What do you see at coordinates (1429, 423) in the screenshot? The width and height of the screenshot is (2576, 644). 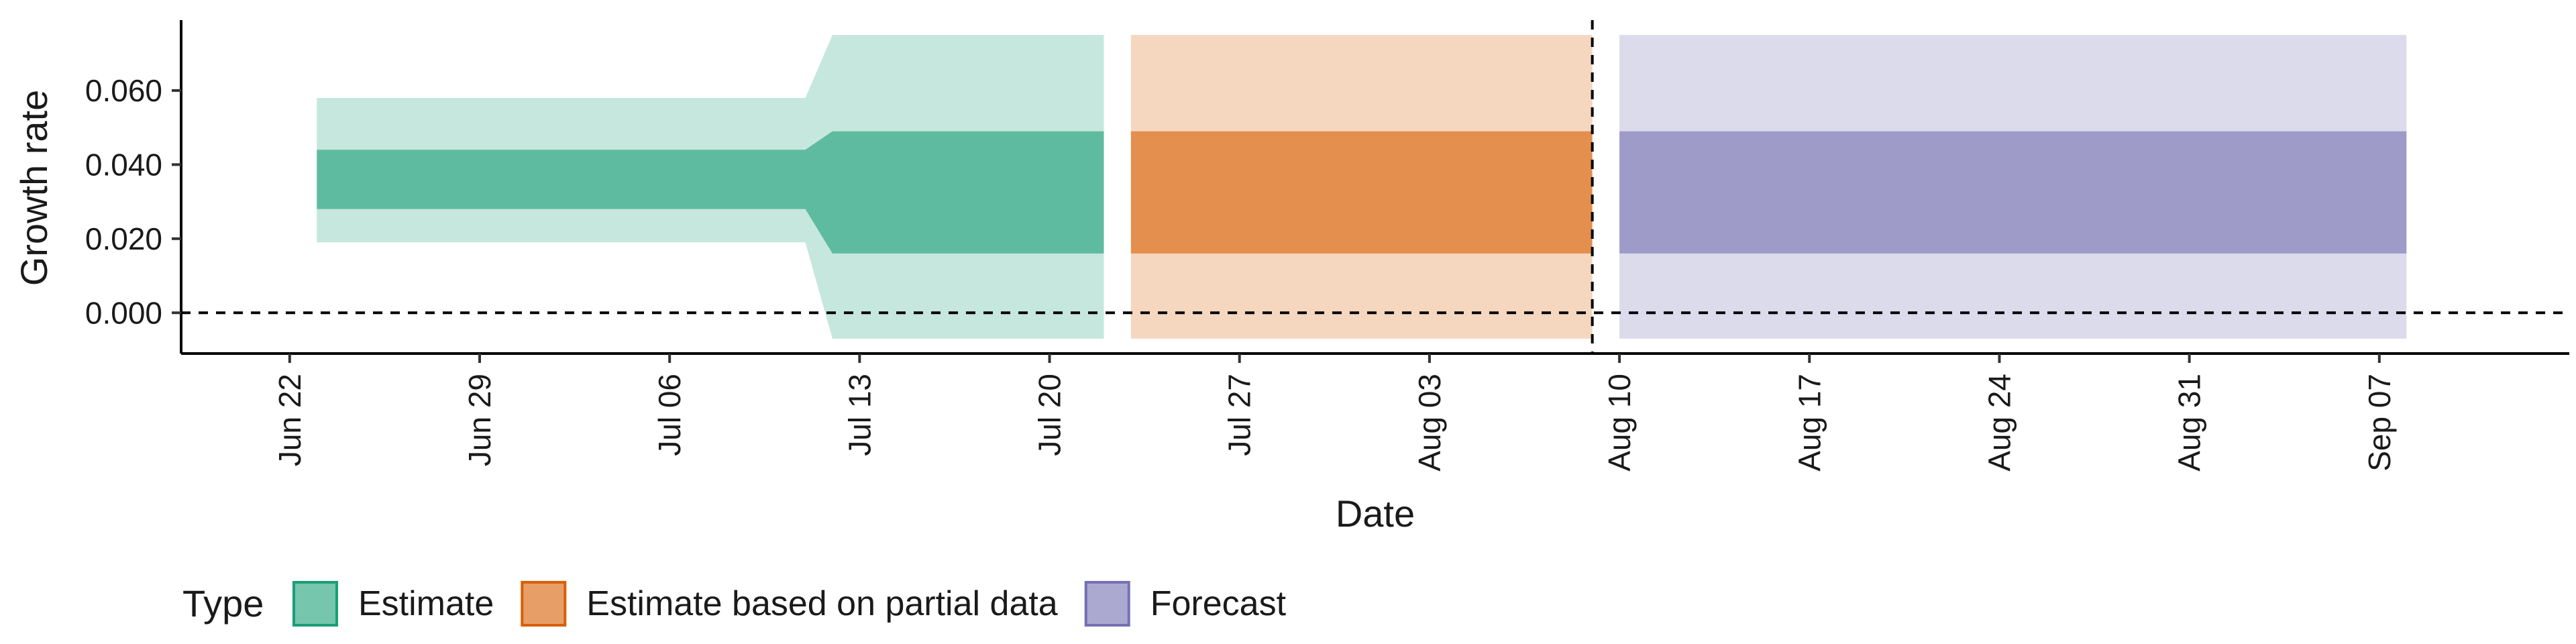 I see `x-tick-label: Aug 03` at bounding box center [1429, 423].